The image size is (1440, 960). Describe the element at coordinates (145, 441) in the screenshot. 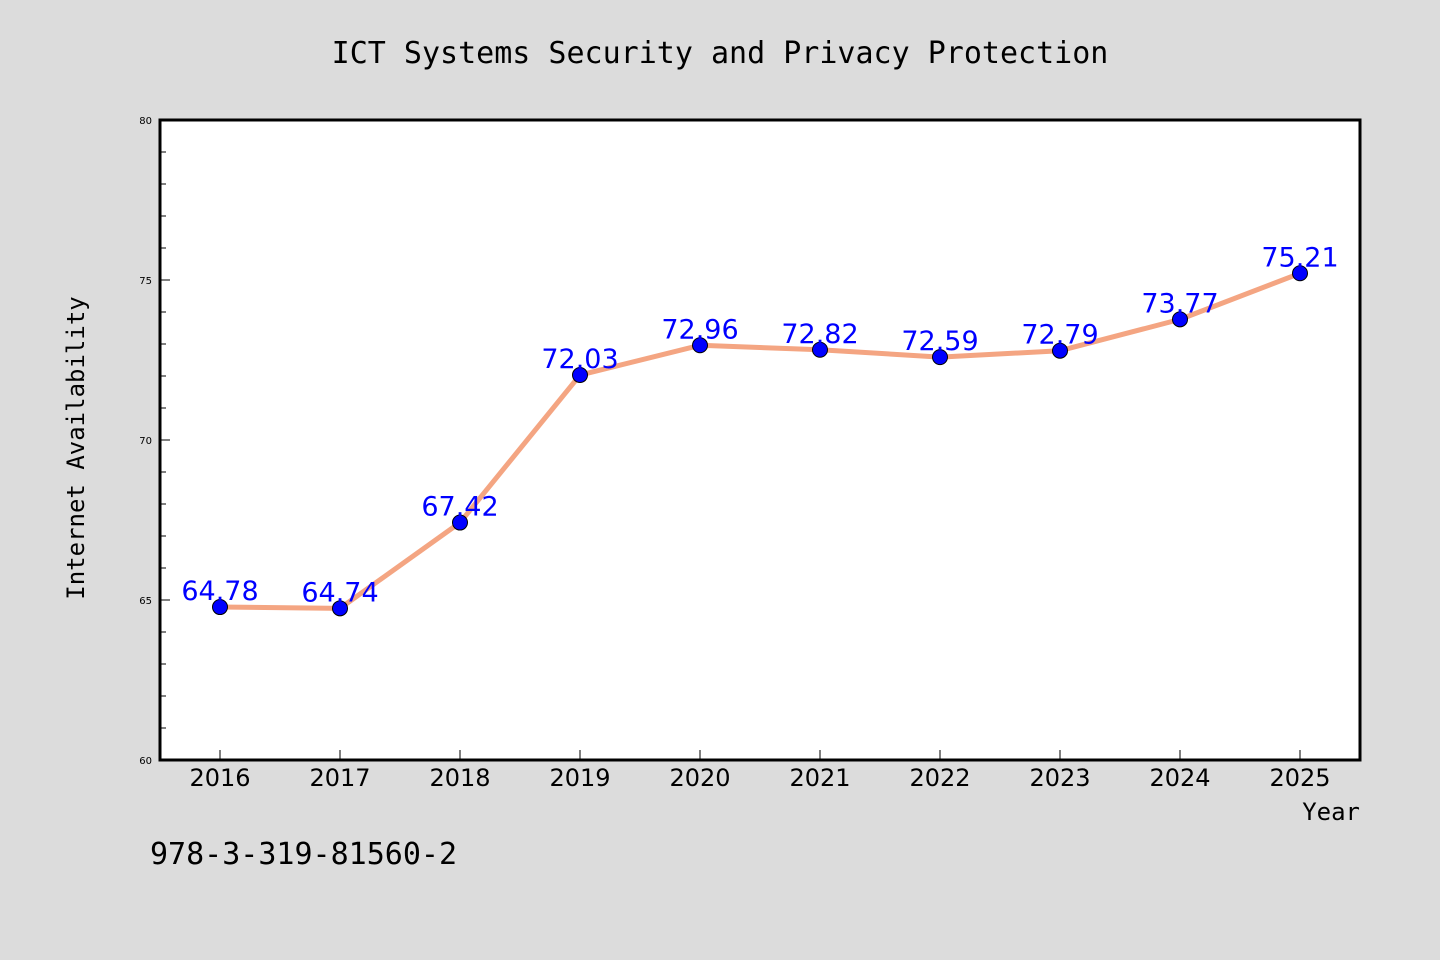

I see `y-tick-label: 70` at that location.